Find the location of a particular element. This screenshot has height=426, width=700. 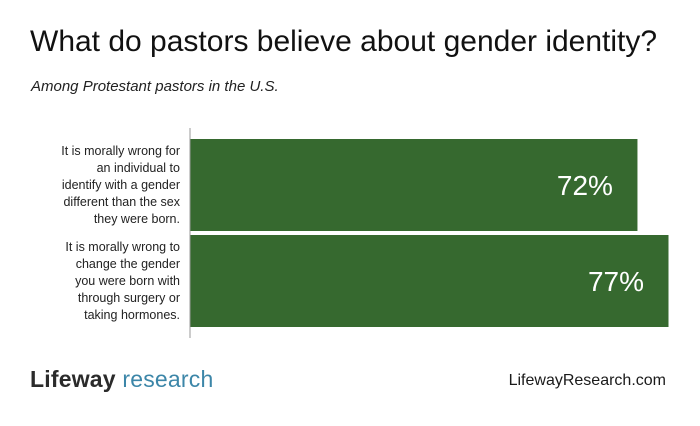

category-label-line: an individual to is located at coordinates (138, 167).